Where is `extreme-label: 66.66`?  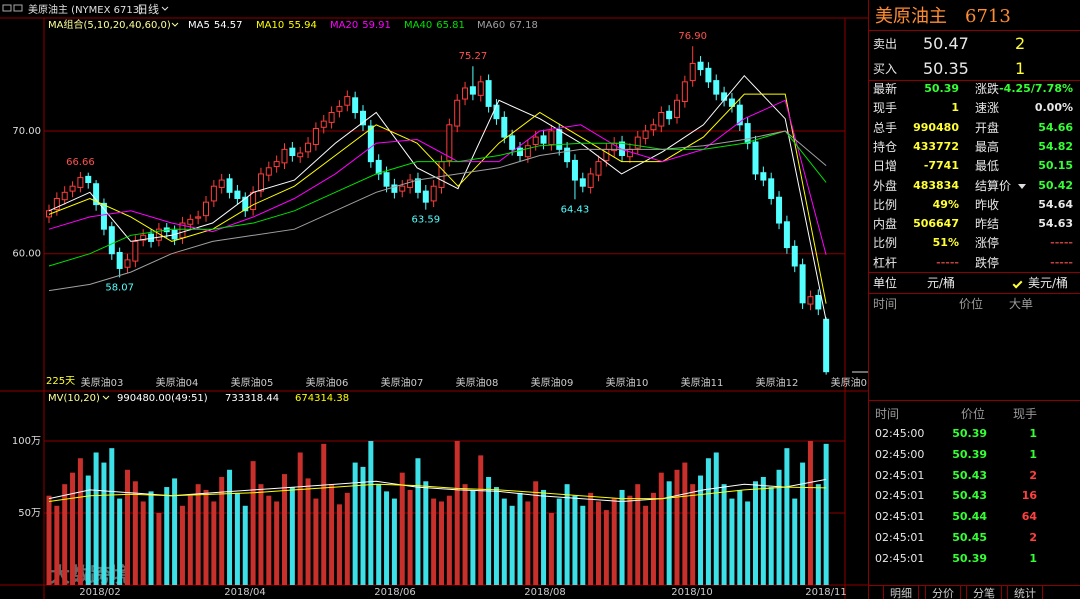 extreme-label: 66.66 is located at coordinates (80, 162).